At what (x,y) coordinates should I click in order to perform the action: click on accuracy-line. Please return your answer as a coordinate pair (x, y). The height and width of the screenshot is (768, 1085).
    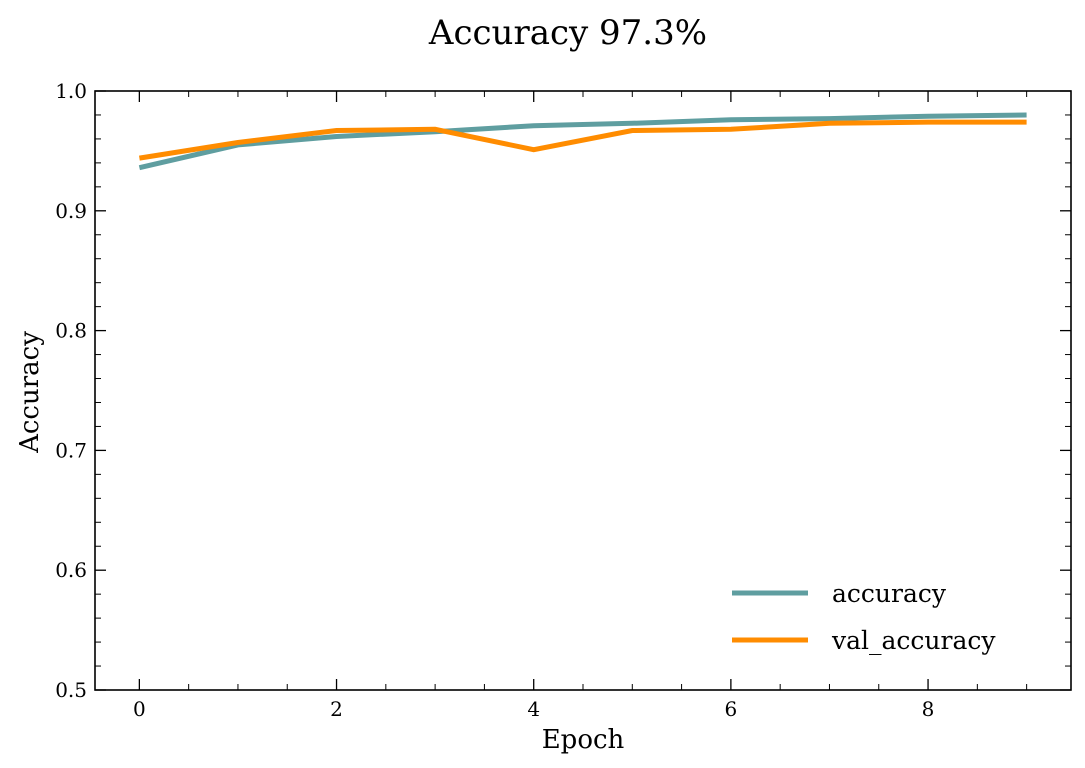
    Looking at the image, I should click on (582, 141).